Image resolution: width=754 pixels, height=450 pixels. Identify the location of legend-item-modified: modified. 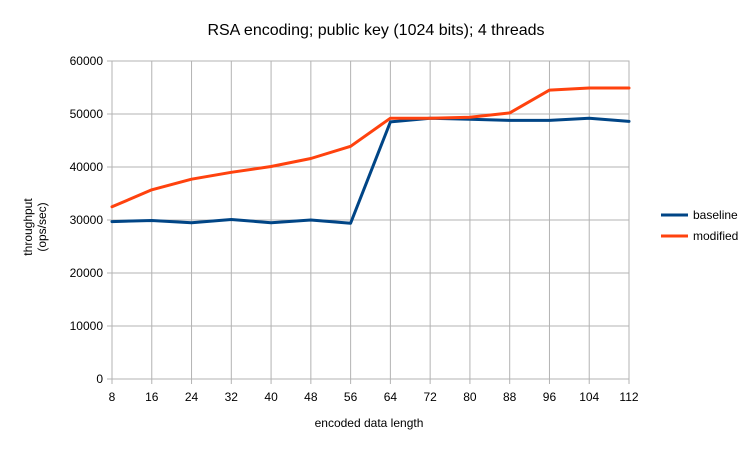
(699, 236).